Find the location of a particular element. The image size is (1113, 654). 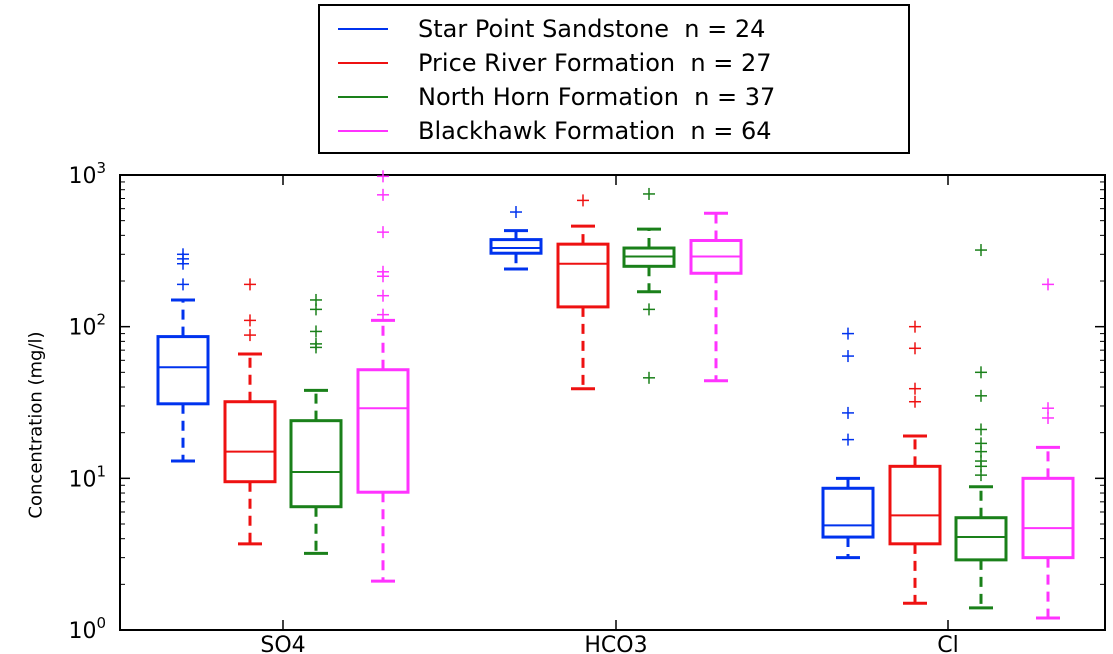

legend-swatch-star-point is located at coordinates (363, 29).